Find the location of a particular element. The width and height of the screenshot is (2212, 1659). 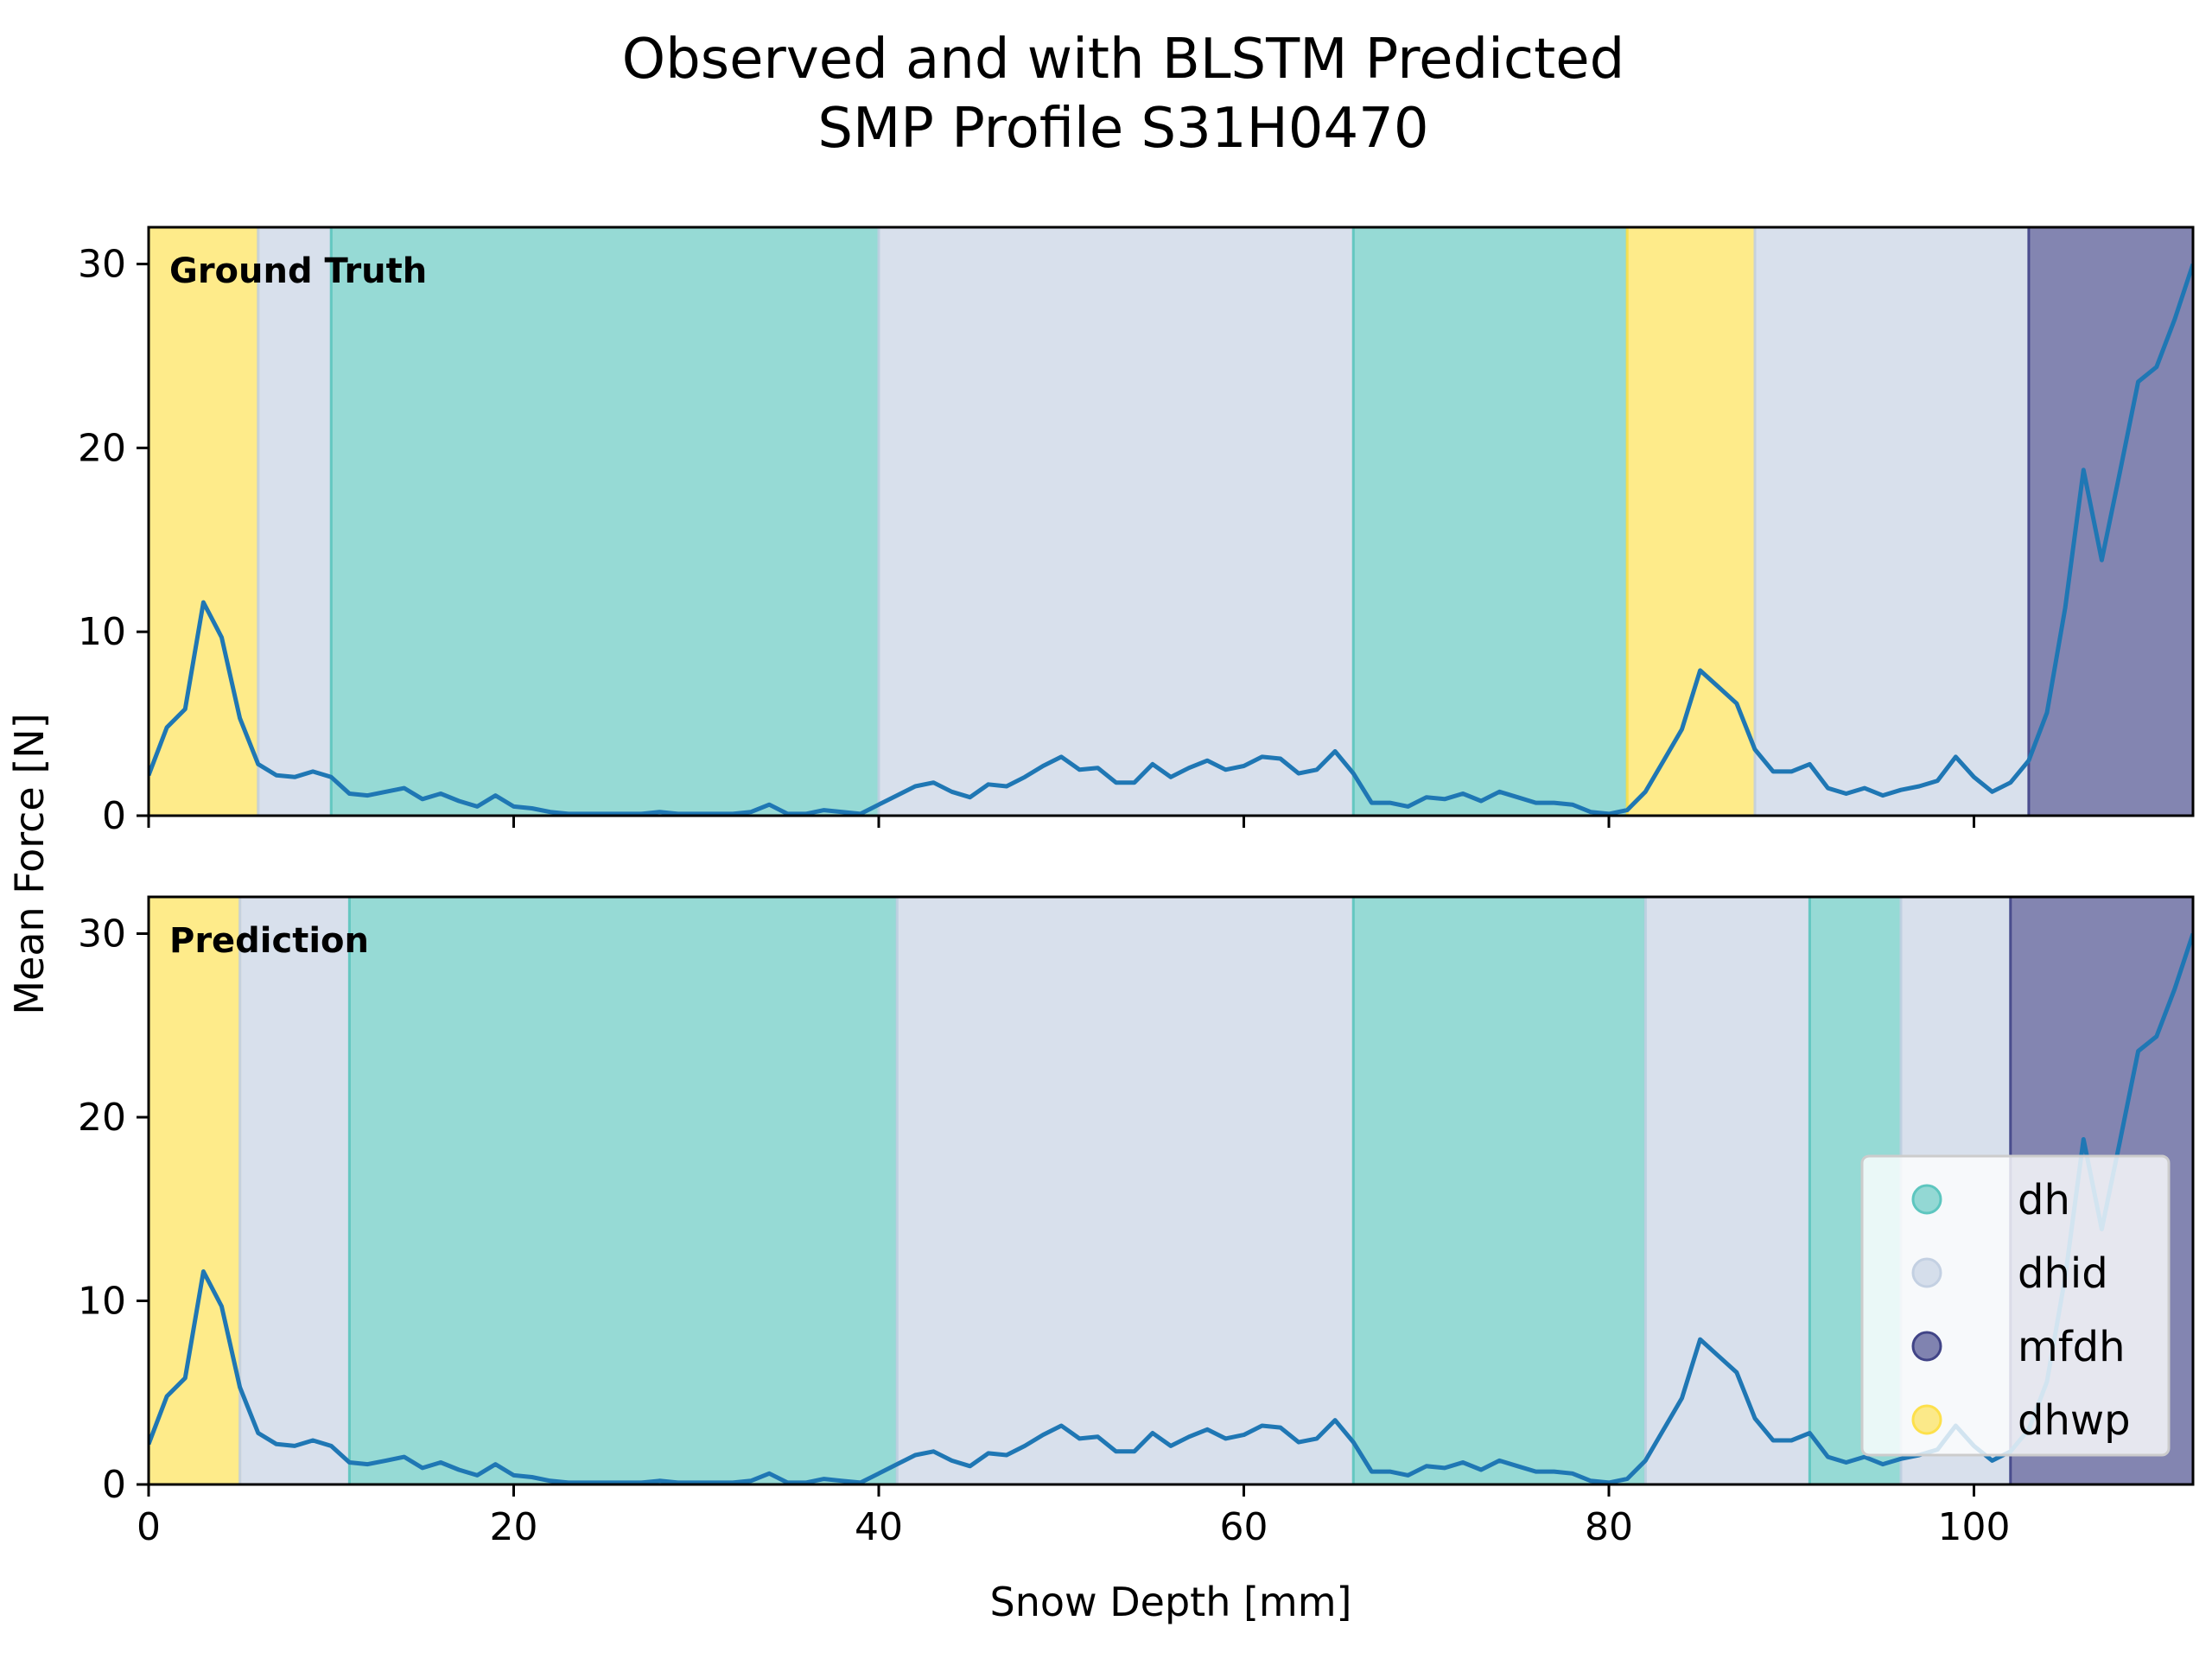

y-axis-label: Mean Force [N] is located at coordinates (29, 863).